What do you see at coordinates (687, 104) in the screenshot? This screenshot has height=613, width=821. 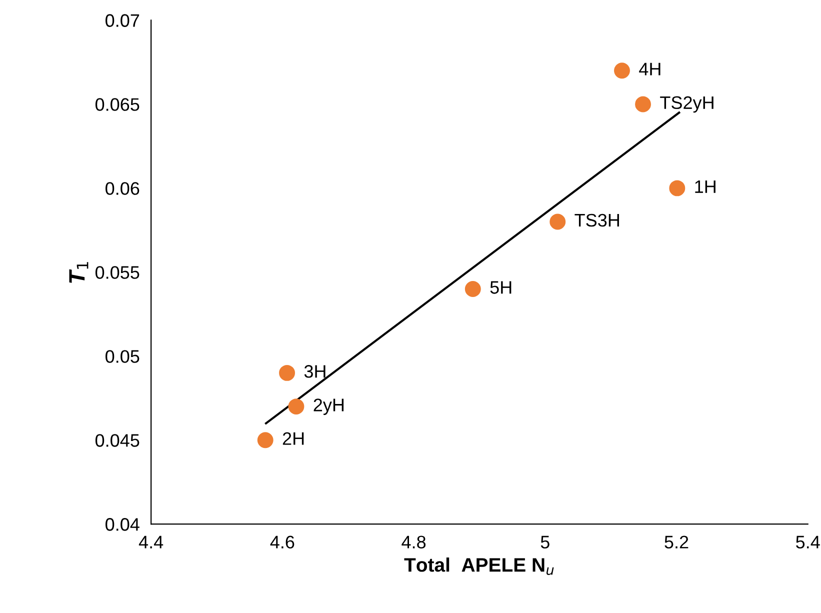 I see `annotation: TS2yH` at bounding box center [687, 104].